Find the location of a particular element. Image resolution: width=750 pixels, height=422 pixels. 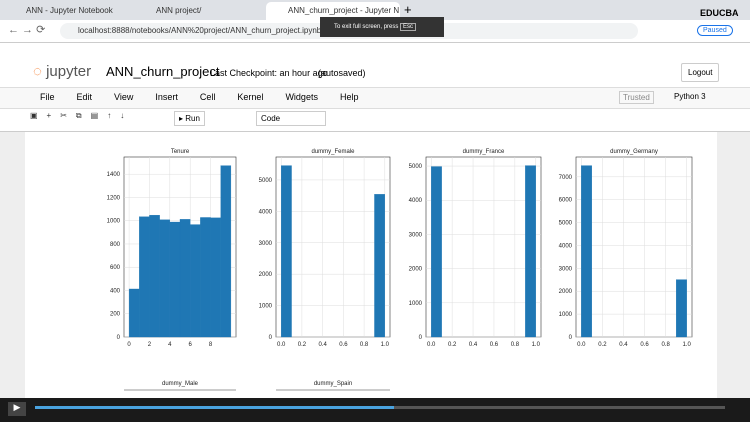

y-tick-label: 600 is located at coordinates (115, 268).